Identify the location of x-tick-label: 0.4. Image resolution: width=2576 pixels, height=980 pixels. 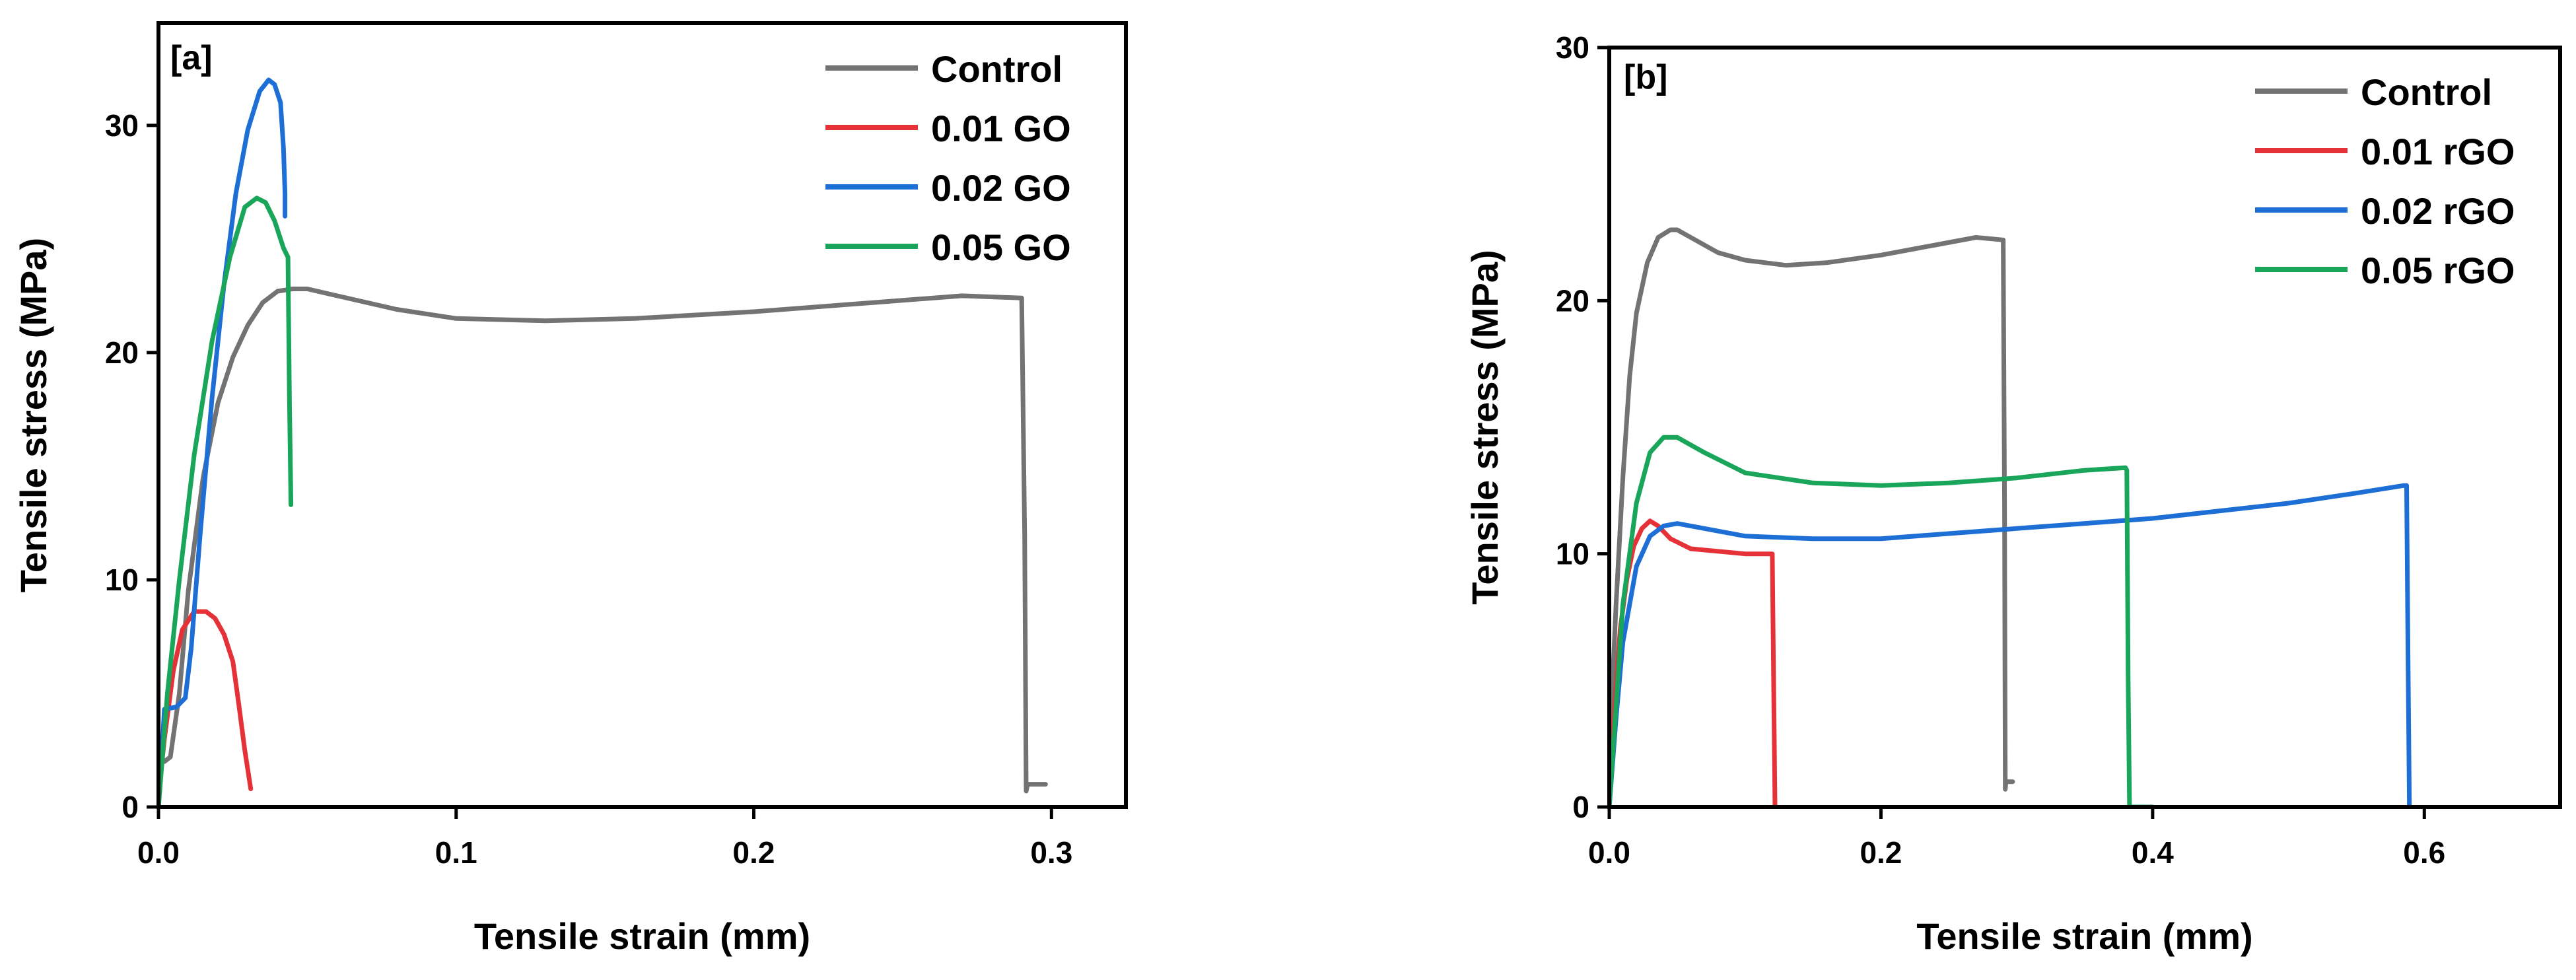
(2153, 852).